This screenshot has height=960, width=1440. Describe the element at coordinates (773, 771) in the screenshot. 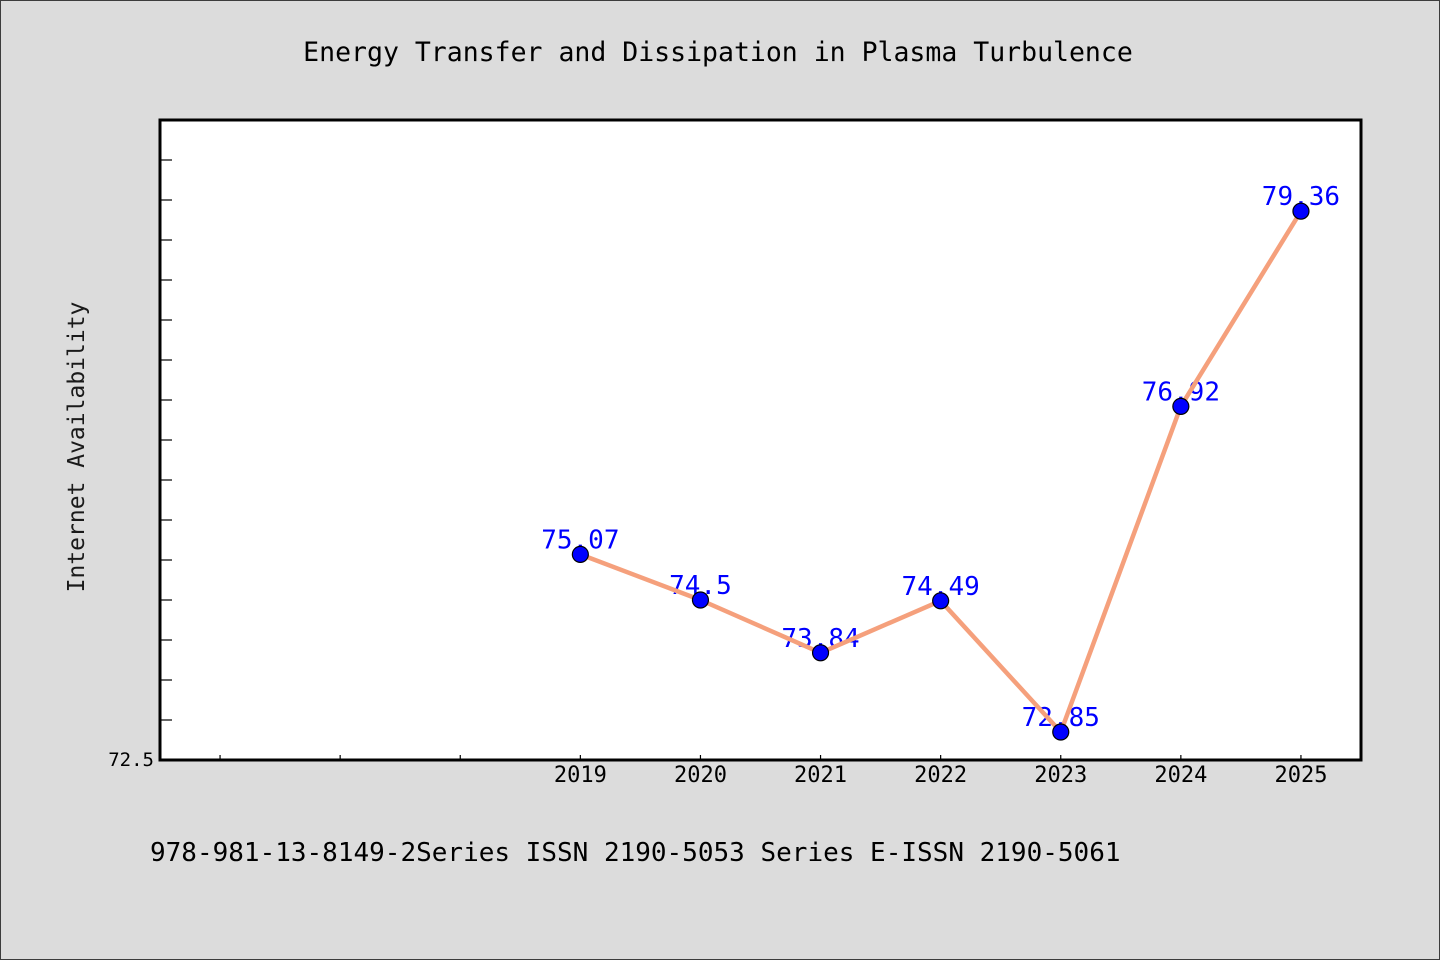

I see `x-axis-ticks: 2019 2020 2021 2022 2023 2024 2025` at that location.